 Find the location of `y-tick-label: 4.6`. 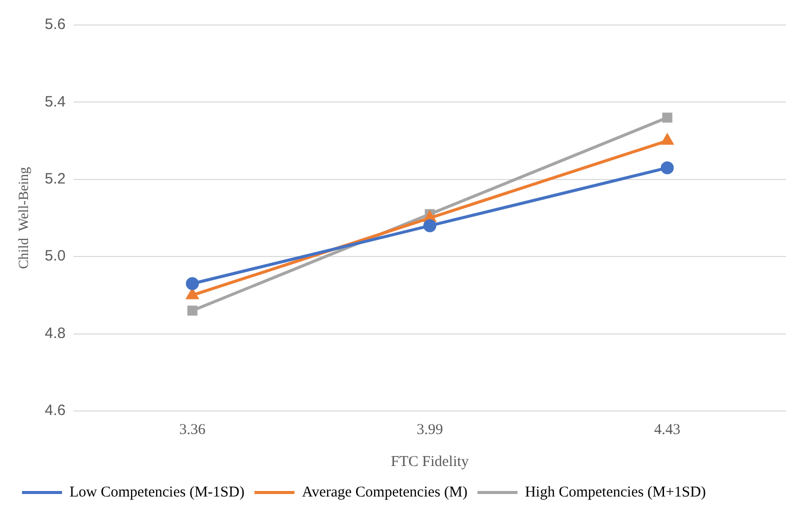

y-tick-label: 4.6 is located at coordinates (55, 411).